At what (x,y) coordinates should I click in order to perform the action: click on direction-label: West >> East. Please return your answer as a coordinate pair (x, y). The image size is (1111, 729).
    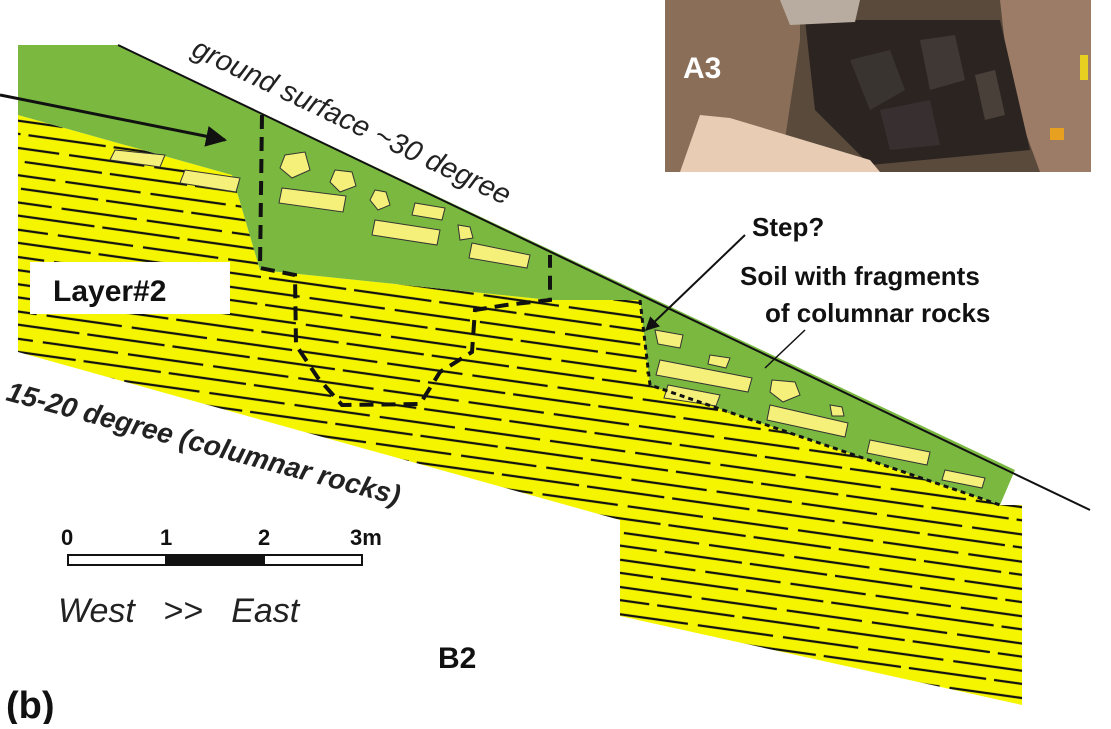
    Looking at the image, I should click on (179, 611).